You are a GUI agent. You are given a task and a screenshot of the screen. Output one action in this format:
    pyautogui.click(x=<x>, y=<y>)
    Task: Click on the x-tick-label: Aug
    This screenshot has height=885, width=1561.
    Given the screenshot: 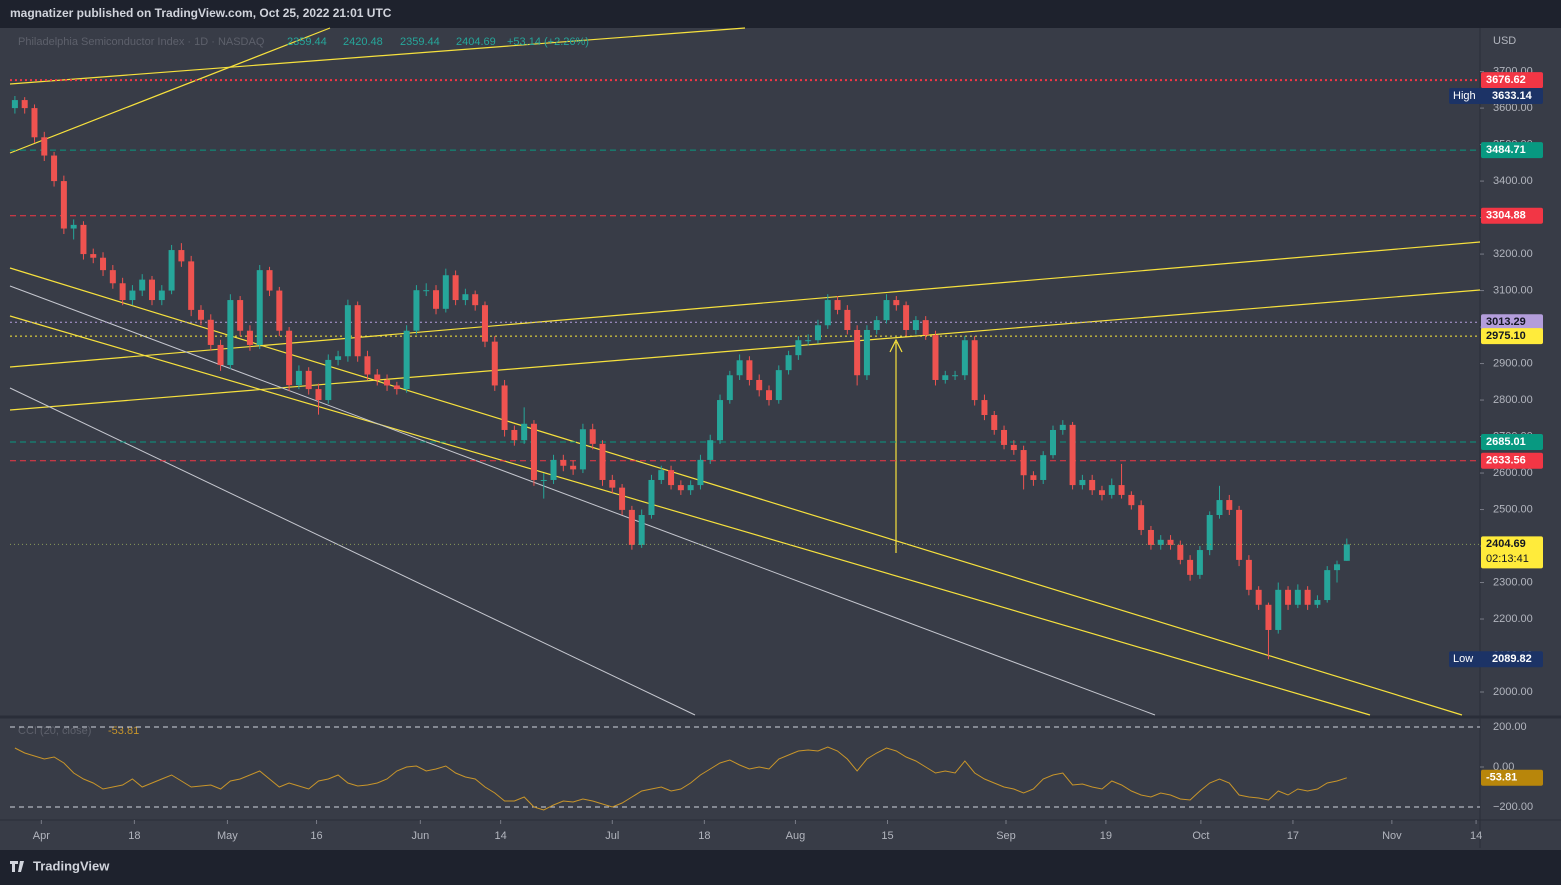 What is the action you would take?
    pyautogui.click(x=796, y=836)
    